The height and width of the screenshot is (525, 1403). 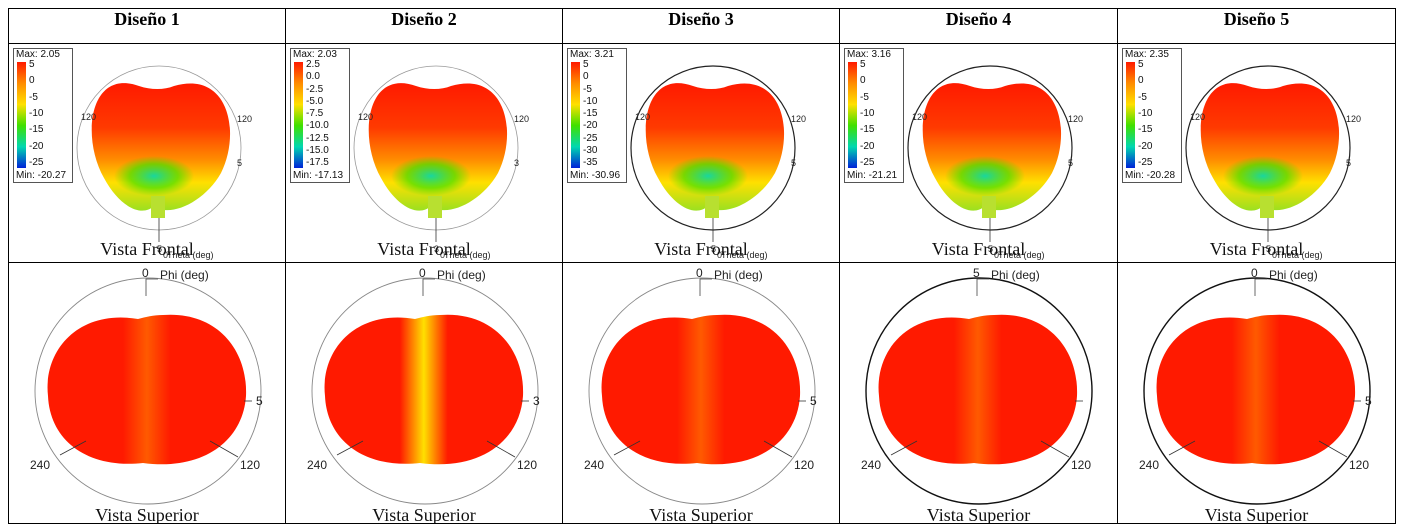 I want to click on header-design-5: Diseño 5, so click(x=1256, y=26).